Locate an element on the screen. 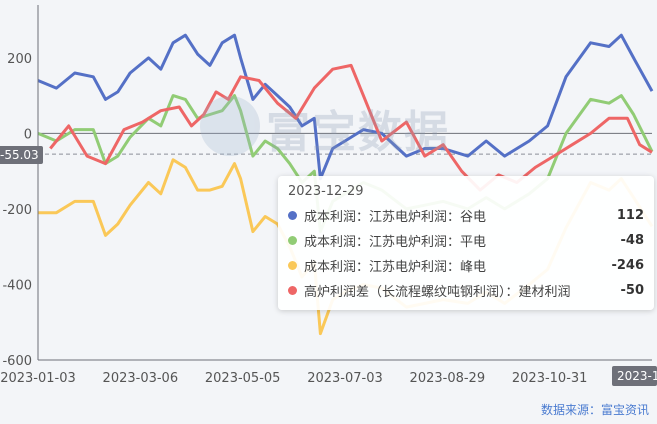 The height and width of the screenshot is (424, 657). tooltip-series-value: -246 is located at coordinates (627, 265).